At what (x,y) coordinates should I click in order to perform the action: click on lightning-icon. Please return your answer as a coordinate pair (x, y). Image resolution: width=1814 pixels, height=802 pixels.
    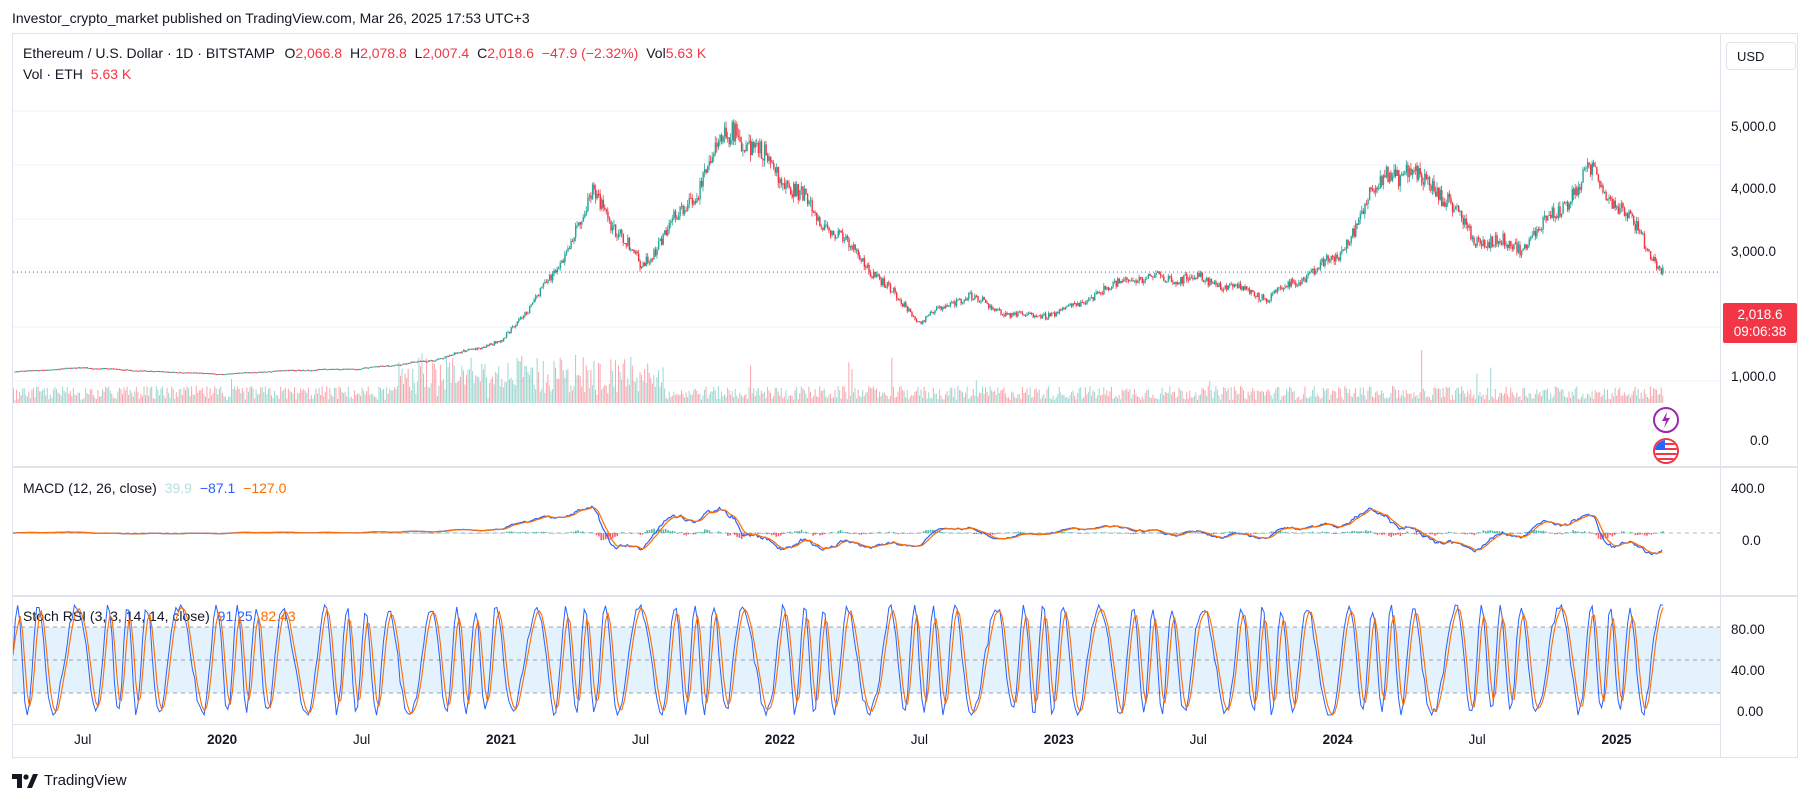
    Looking at the image, I should click on (1666, 420).